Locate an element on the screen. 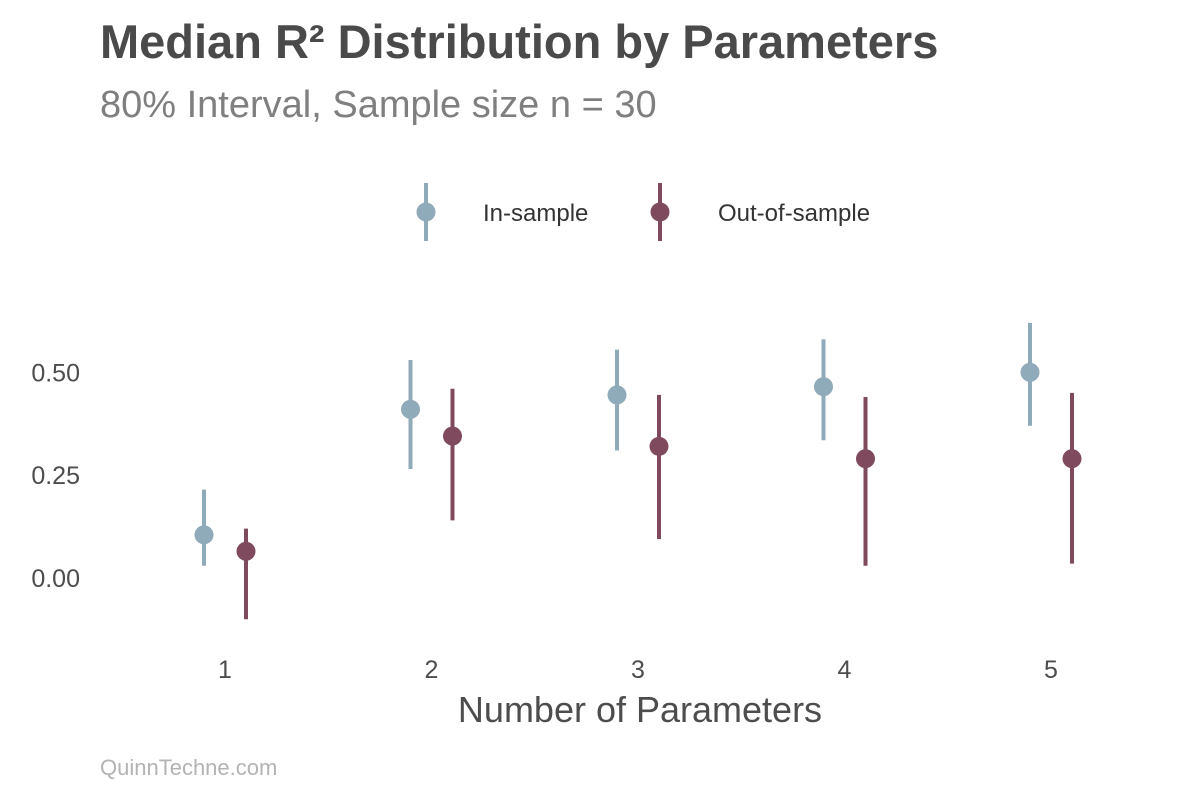 This screenshot has height=800, width=1200. x-axis-title: Number of Parameters is located at coordinates (640, 709).